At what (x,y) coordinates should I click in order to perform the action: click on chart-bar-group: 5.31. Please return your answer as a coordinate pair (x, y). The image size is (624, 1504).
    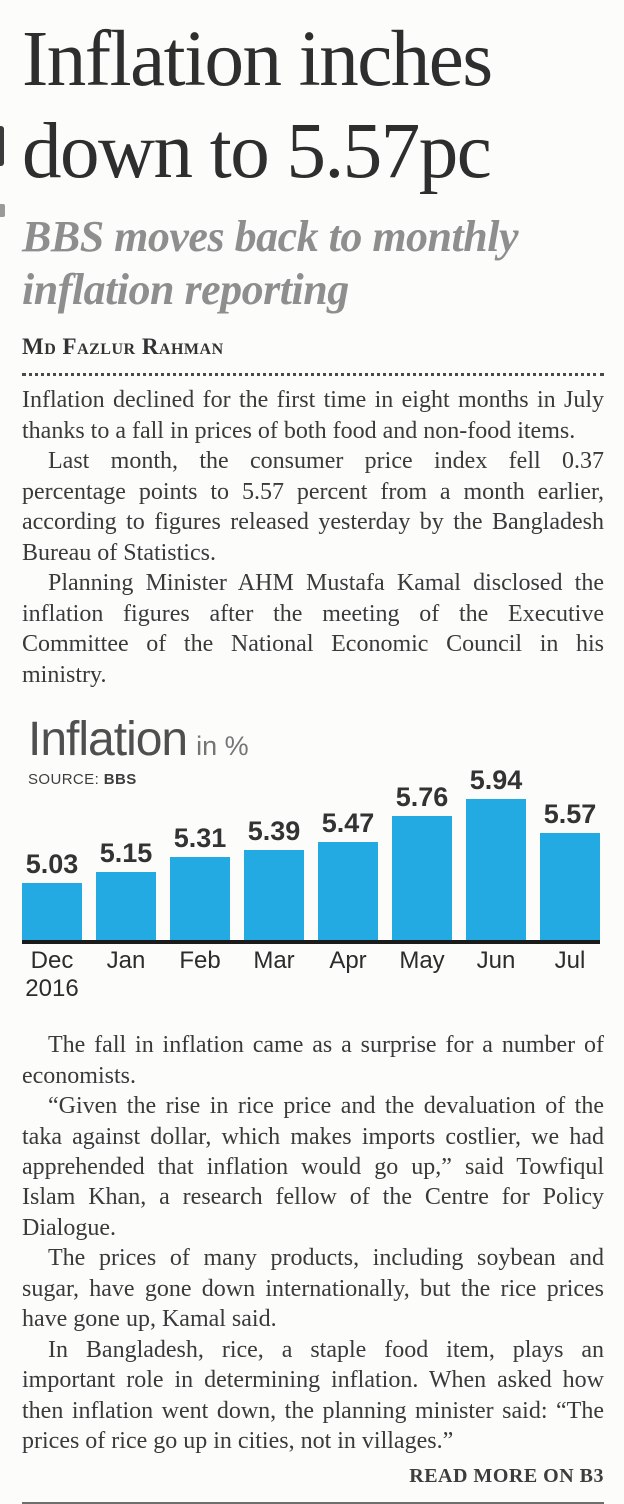
    Looking at the image, I should click on (200, 882).